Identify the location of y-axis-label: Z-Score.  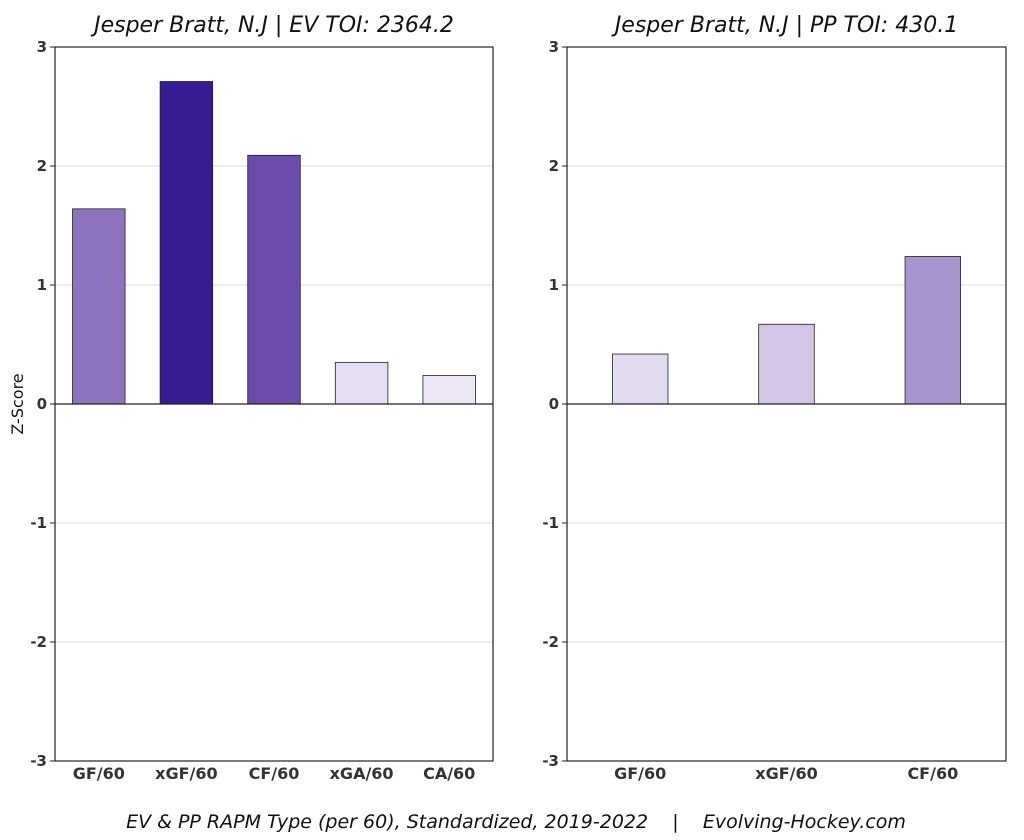
(17, 403).